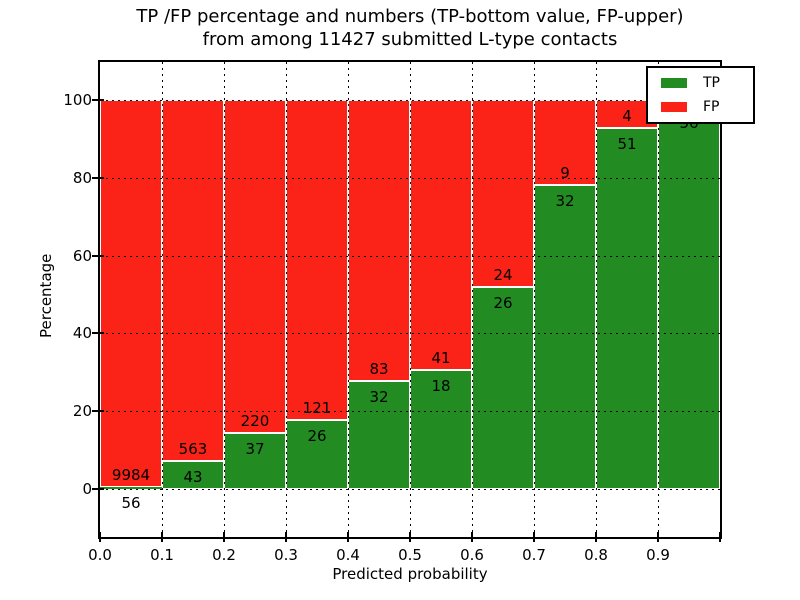  What do you see at coordinates (193, 449) in the screenshot?
I see `fp-count-label: 563` at bounding box center [193, 449].